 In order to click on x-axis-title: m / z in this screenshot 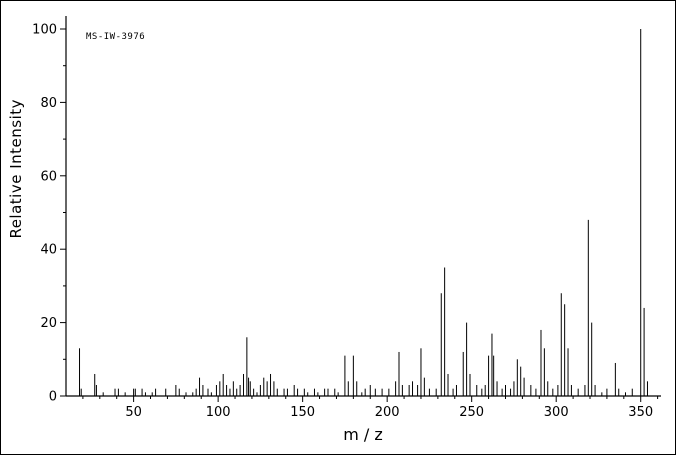, I will do `click(363, 434)`.